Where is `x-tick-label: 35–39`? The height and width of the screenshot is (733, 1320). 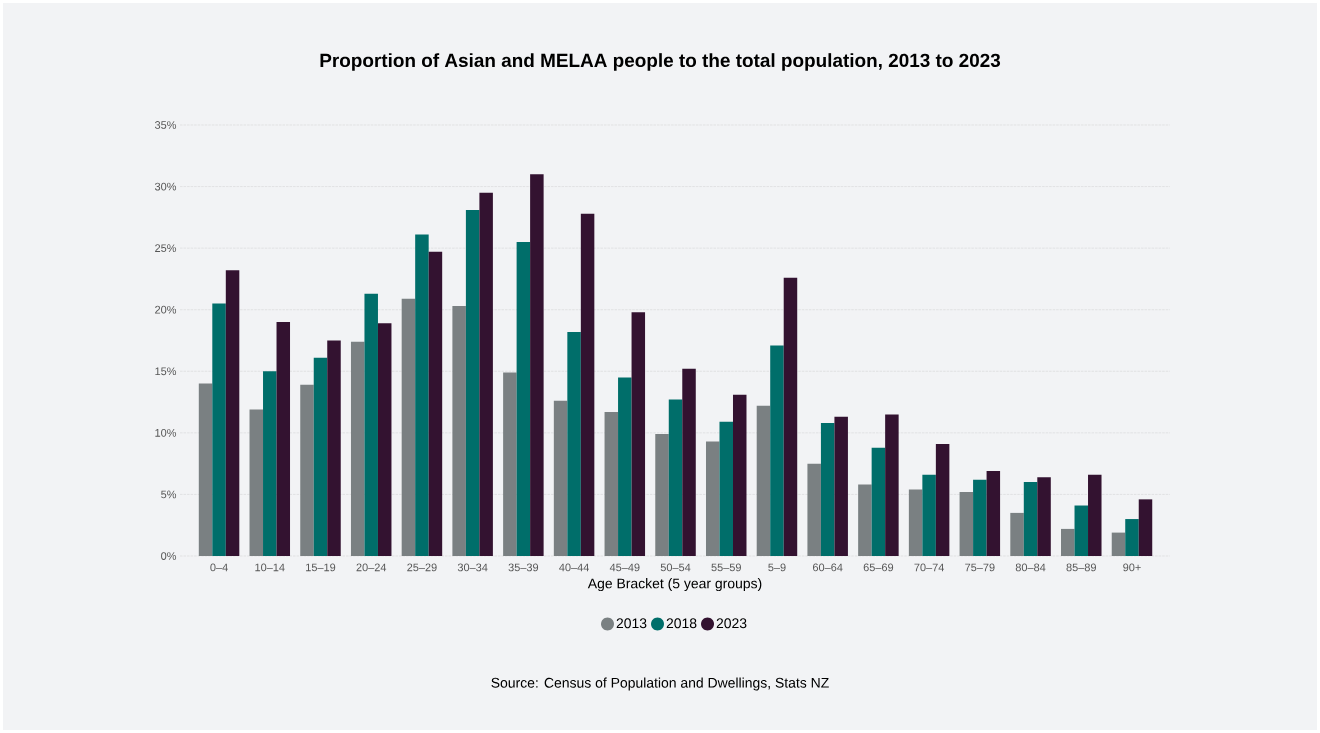
x-tick-label: 35–39 is located at coordinates (523, 567).